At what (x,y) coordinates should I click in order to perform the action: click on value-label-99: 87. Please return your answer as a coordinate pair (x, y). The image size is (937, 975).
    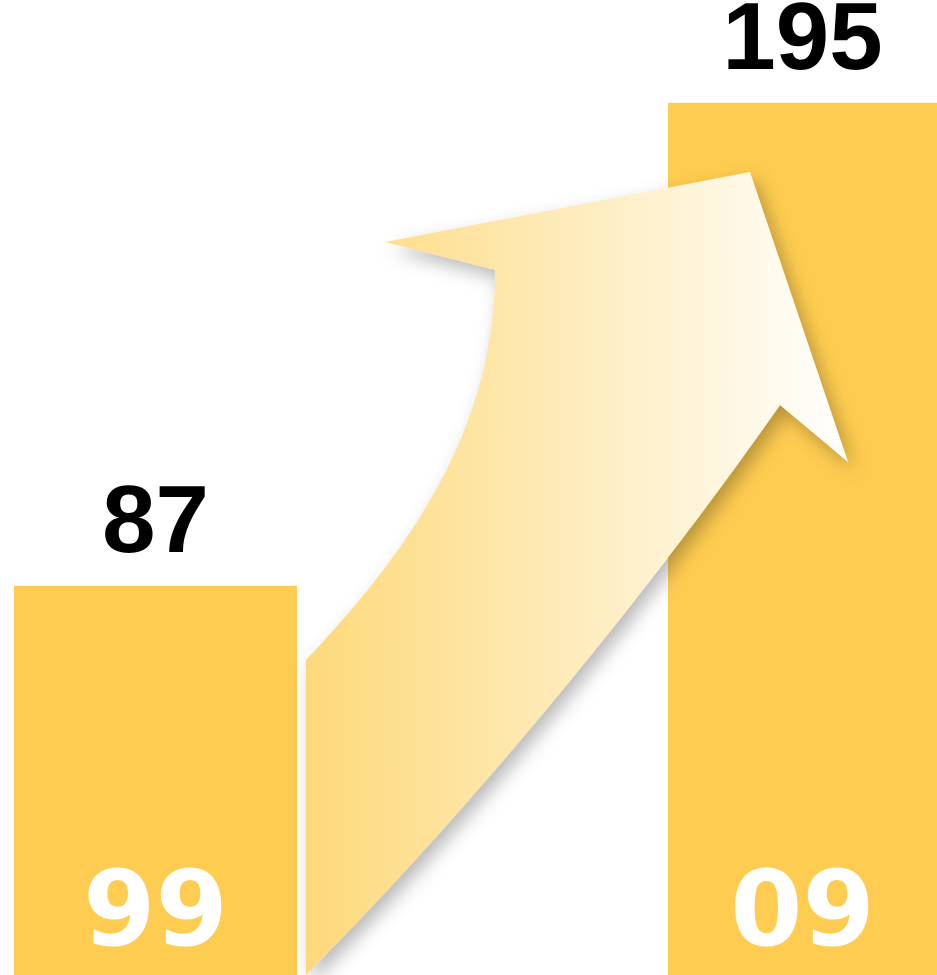
    Looking at the image, I should click on (155, 519).